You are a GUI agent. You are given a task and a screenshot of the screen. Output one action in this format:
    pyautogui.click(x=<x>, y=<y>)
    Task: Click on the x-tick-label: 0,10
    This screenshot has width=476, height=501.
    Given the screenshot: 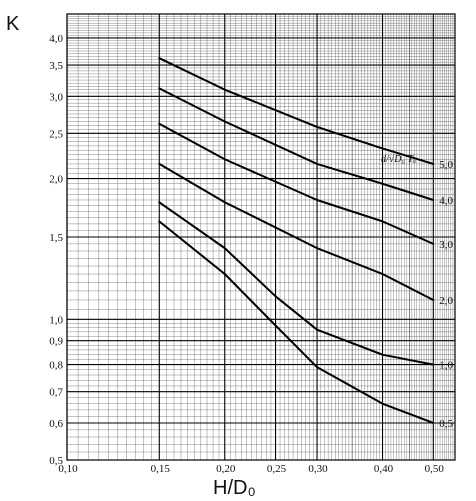 What is the action you would take?
    pyautogui.click(x=68, y=469)
    